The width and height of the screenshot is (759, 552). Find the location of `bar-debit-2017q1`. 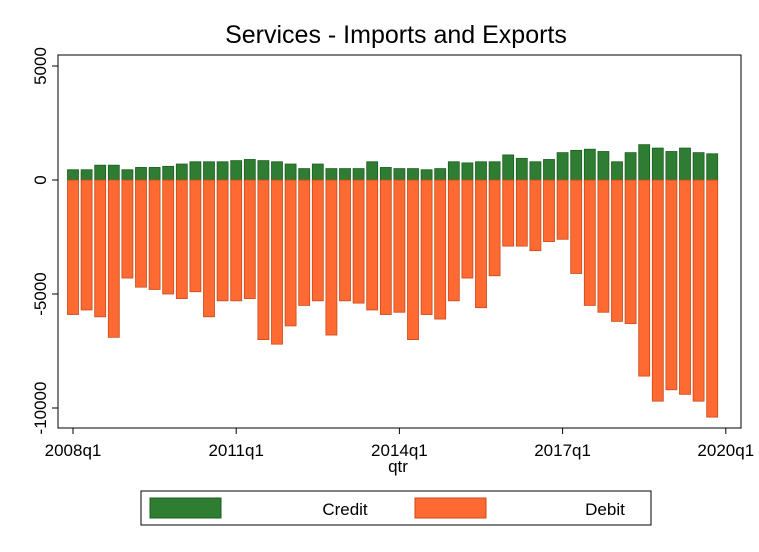

bar-debit-2017q1 is located at coordinates (562, 209).